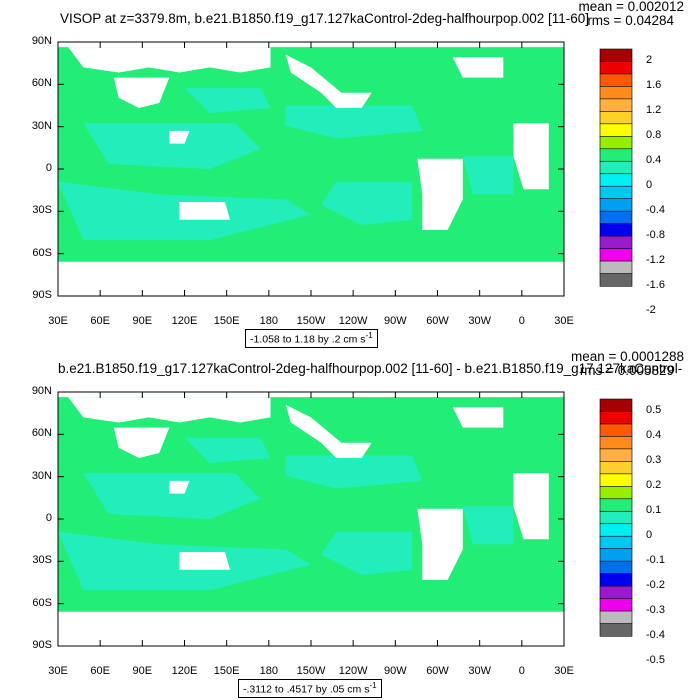 This screenshot has width=700, height=700. I want to click on lon-tick-label: 120E, so click(184, 671).